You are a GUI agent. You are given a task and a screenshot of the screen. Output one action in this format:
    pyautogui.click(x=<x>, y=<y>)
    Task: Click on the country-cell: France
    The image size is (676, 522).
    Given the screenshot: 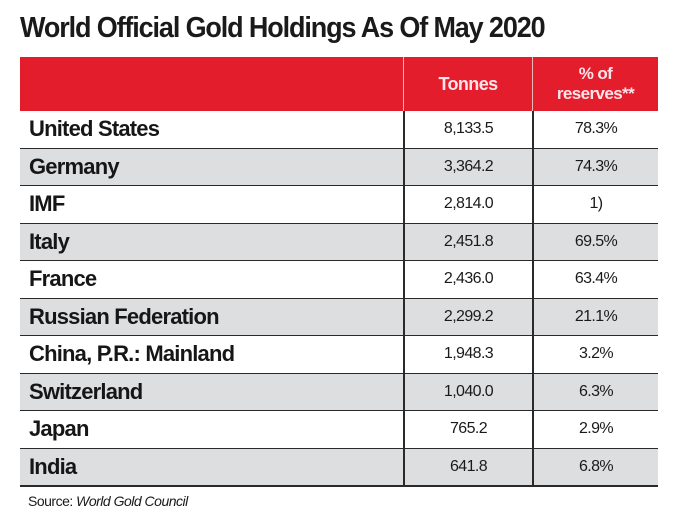 What is the action you would take?
    pyautogui.click(x=212, y=279)
    